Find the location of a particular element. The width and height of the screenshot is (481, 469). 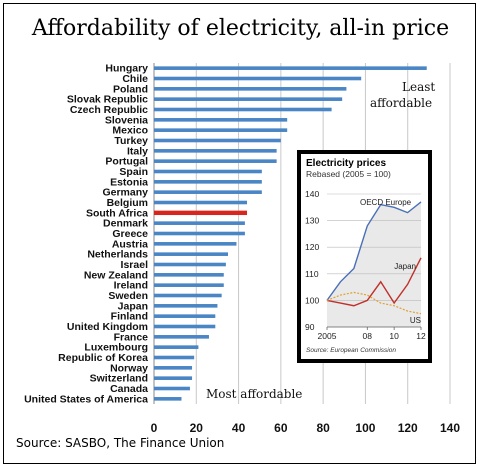

bar-greece is located at coordinates (199, 233).